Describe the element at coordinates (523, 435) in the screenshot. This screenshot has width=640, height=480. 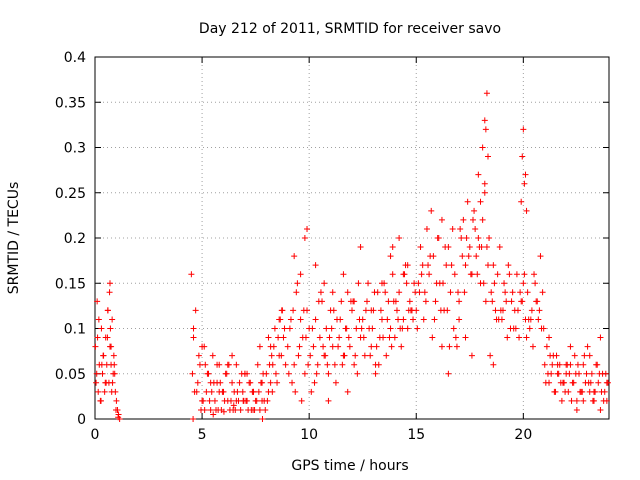
I see `x-tick-label: 20` at that location.